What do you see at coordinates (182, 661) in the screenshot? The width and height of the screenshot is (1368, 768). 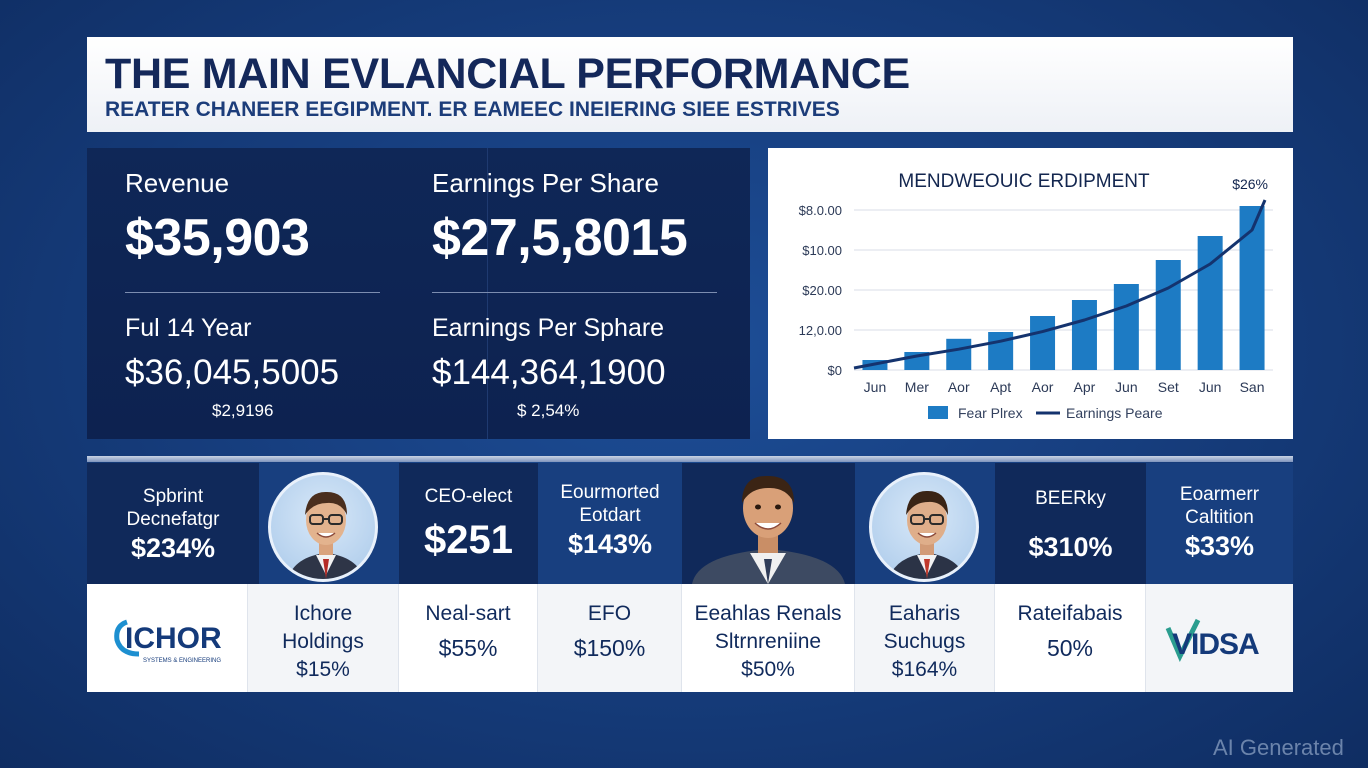 I see `ichor-logo-tagline: SYSTEMS & ENGINEERING` at bounding box center [182, 661].